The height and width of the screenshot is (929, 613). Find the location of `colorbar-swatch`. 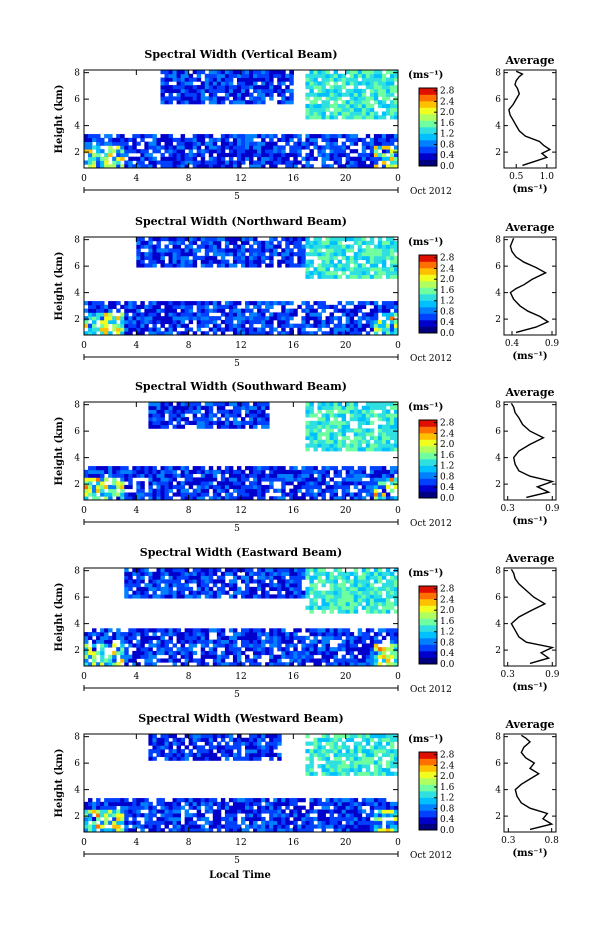

colorbar-swatch is located at coordinates (428, 150).